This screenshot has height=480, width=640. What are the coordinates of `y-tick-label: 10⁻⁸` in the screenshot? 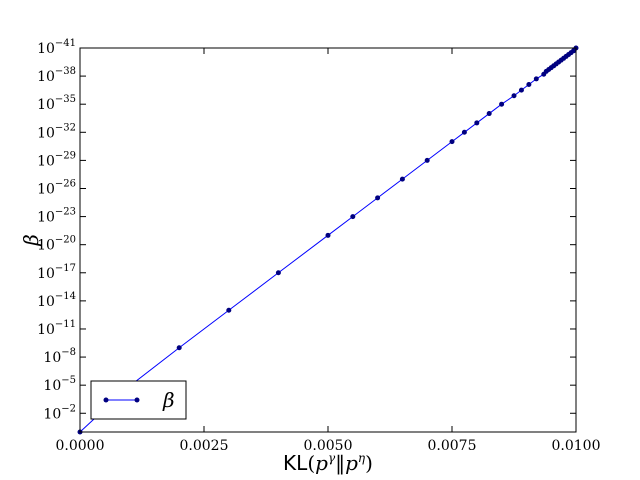 It's located at (59, 356).